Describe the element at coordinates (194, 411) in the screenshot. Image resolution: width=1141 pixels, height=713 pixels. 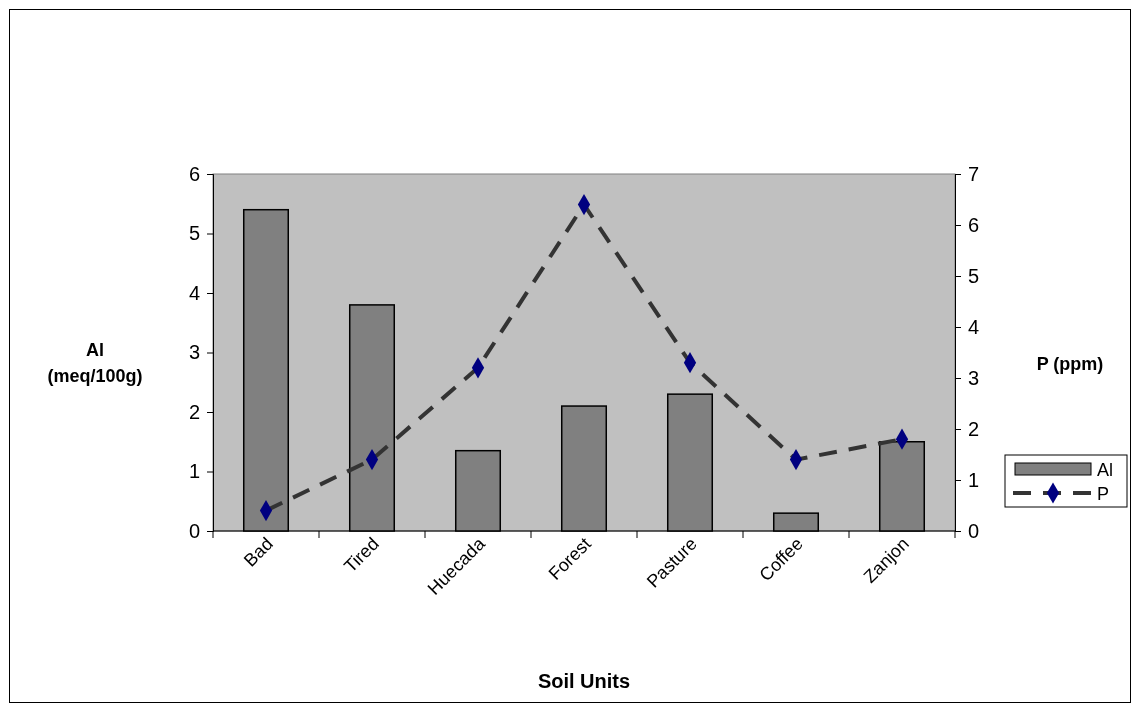
I see `y-tick-label: 2` at that location.